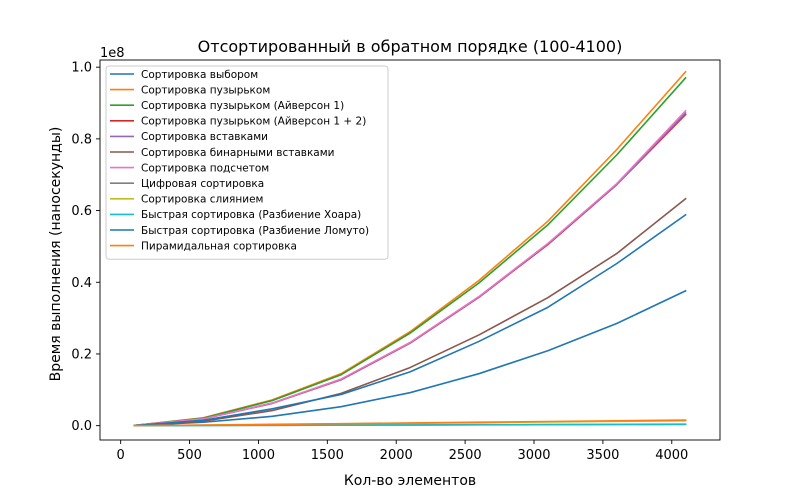 The width and height of the screenshot is (800, 500). Describe the element at coordinates (465, 455) in the screenshot. I see `x-tick-label: 2500` at that location.